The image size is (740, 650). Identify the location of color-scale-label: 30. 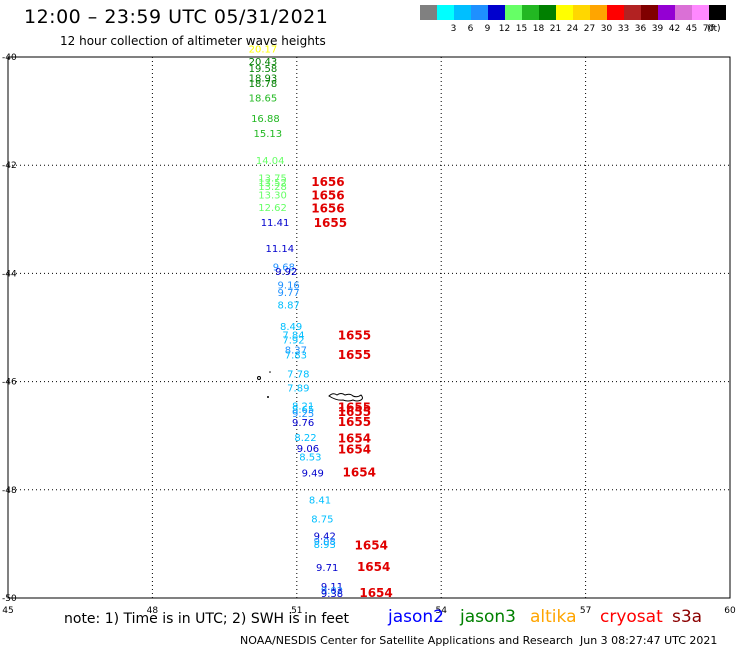
(606, 29).